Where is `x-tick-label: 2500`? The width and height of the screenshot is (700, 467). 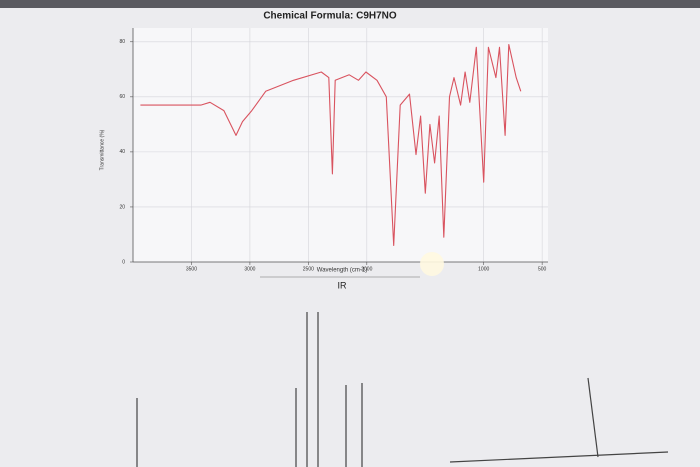
x-tick-label: 2500 is located at coordinates (308, 269).